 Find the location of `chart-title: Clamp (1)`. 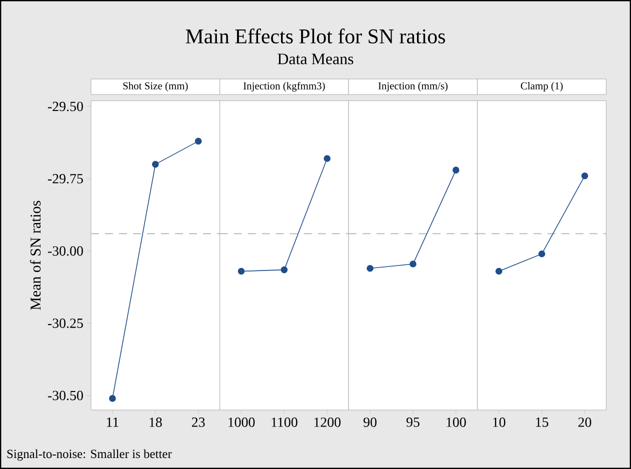

chart-title: Clamp (1) is located at coordinates (541, 87).